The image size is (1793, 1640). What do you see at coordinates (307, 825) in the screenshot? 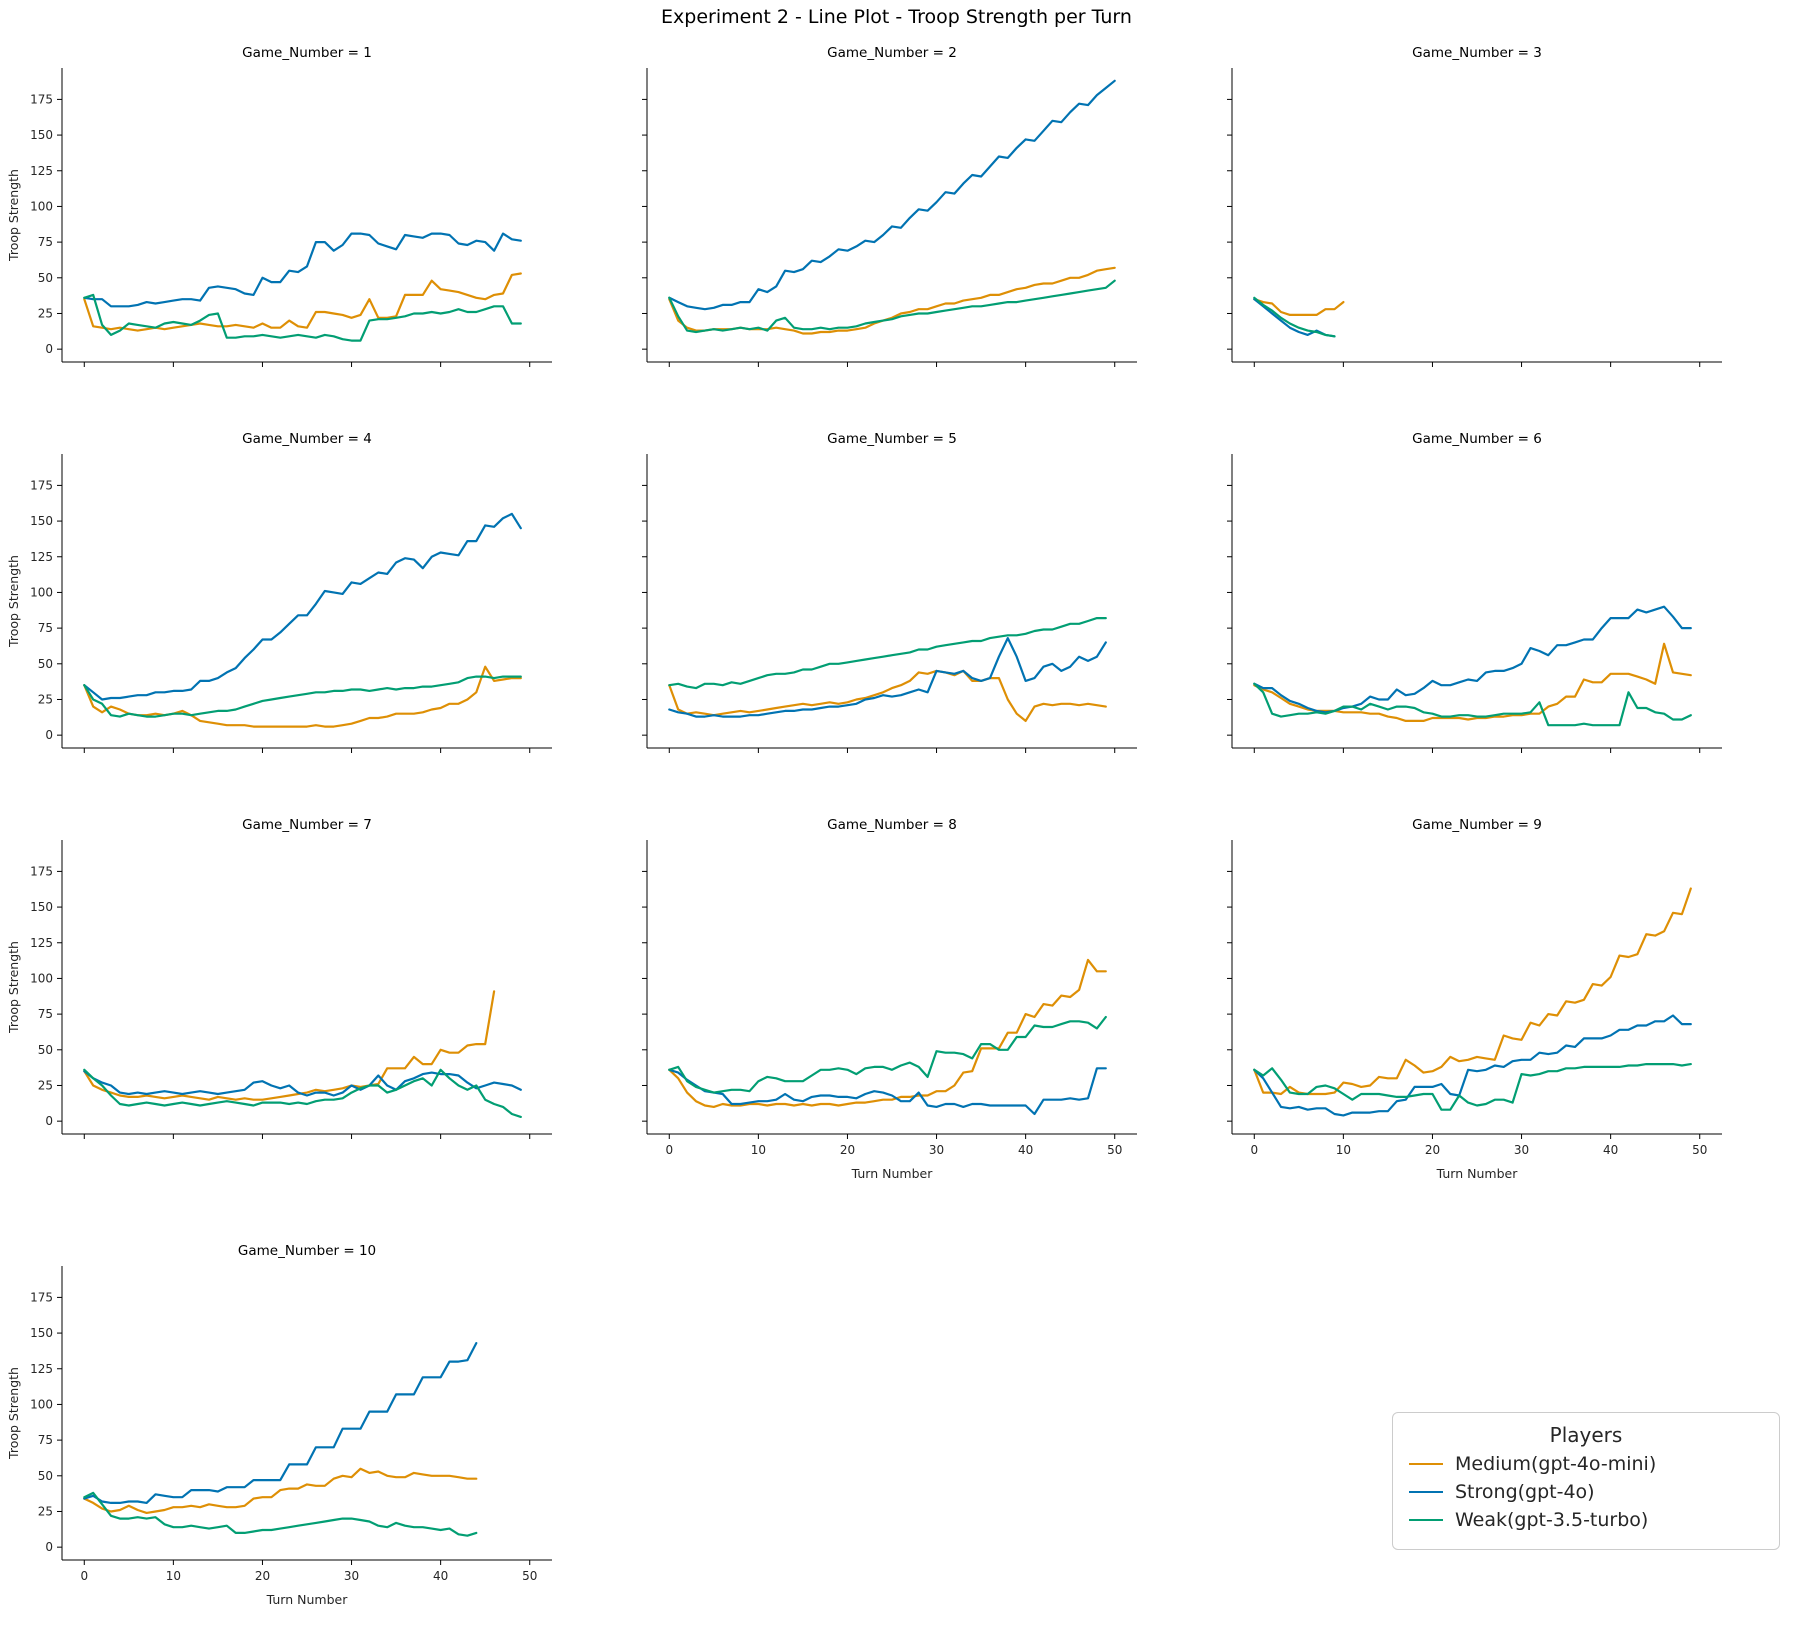
I see `subplot-title: Game_Number = 7` at bounding box center [307, 825].